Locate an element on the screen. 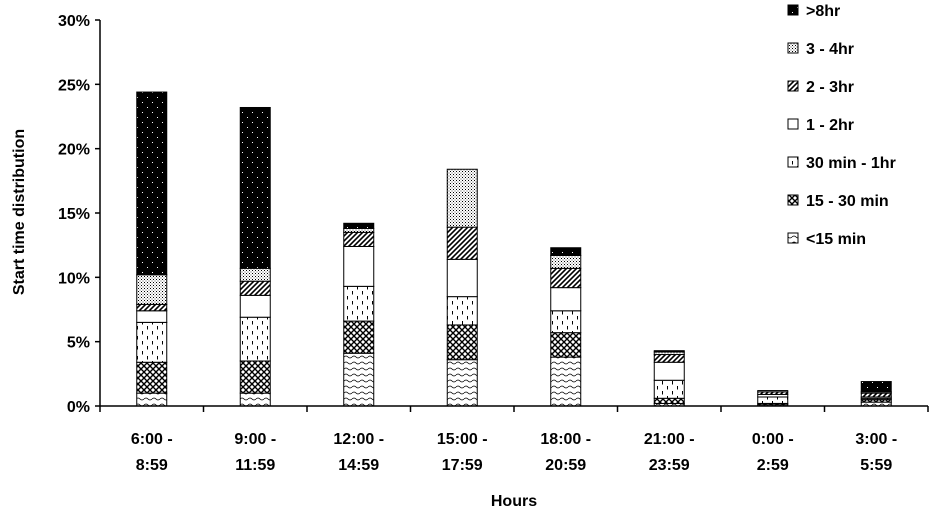 The width and height of the screenshot is (944, 517). legend-label: >8hr is located at coordinates (823, 11).